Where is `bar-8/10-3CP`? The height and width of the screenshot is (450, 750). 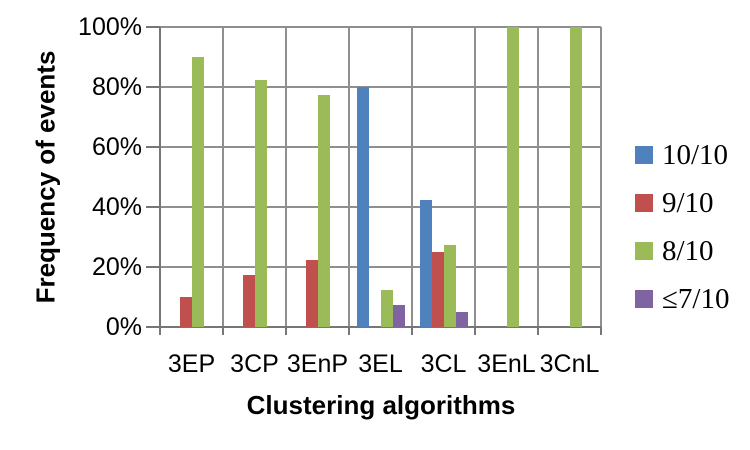
bar-8/10-3CP is located at coordinates (260, 203).